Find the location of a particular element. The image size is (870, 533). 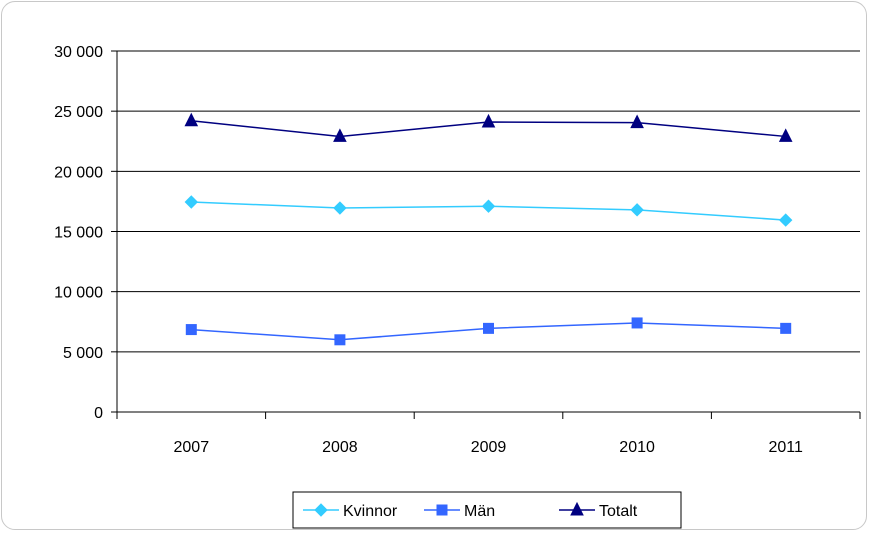

y-tick-labels: 0 5 000 10 000 15 000 20 000 25 000 30 000 is located at coordinates (78, 233).